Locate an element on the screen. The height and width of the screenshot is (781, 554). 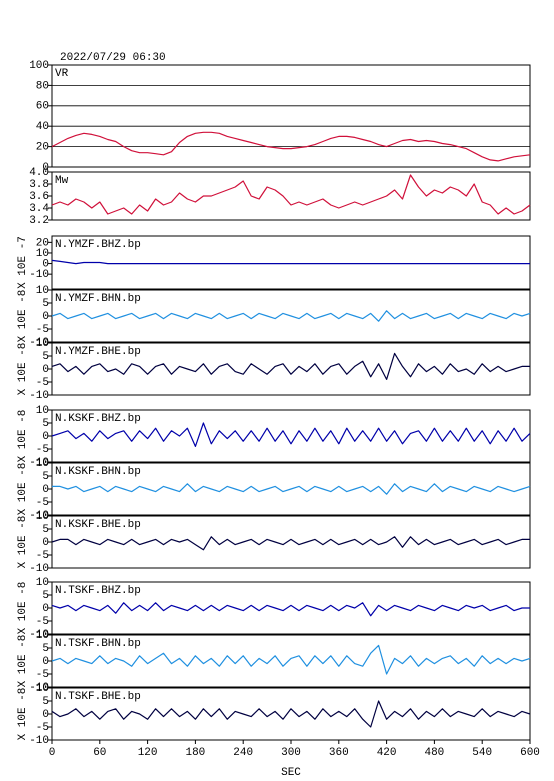
x-tick-label: 540 is located at coordinates (482, 753).